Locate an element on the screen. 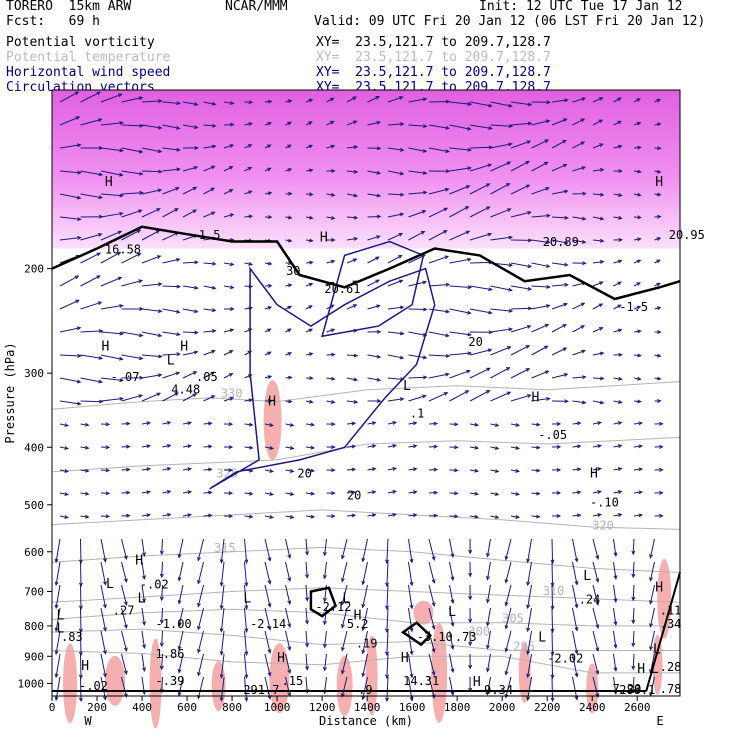 This screenshot has width=740, height=740. x-tick-label: 1600 is located at coordinates (412, 707).